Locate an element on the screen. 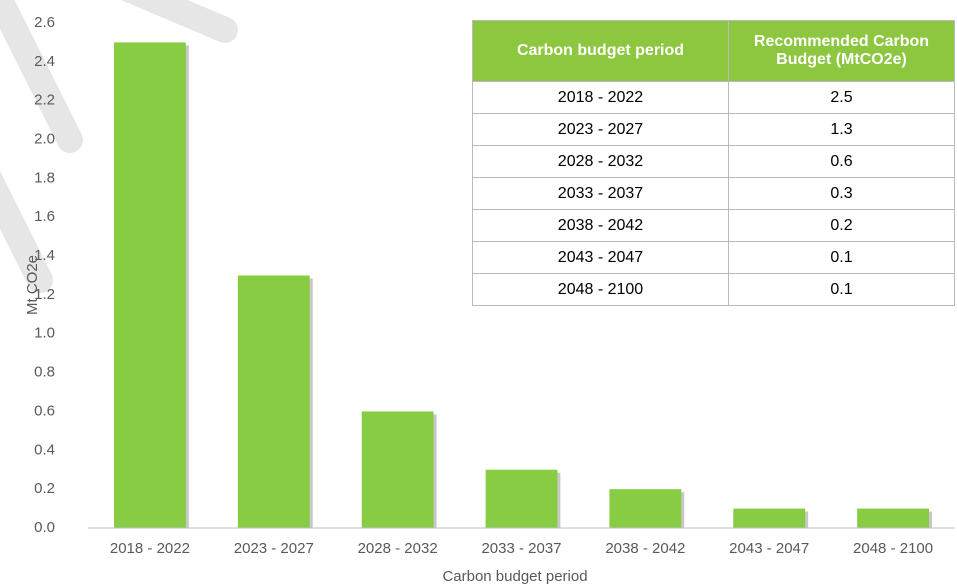 The image size is (957, 587). y-tick-label: 2.4 is located at coordinates (44, 61).